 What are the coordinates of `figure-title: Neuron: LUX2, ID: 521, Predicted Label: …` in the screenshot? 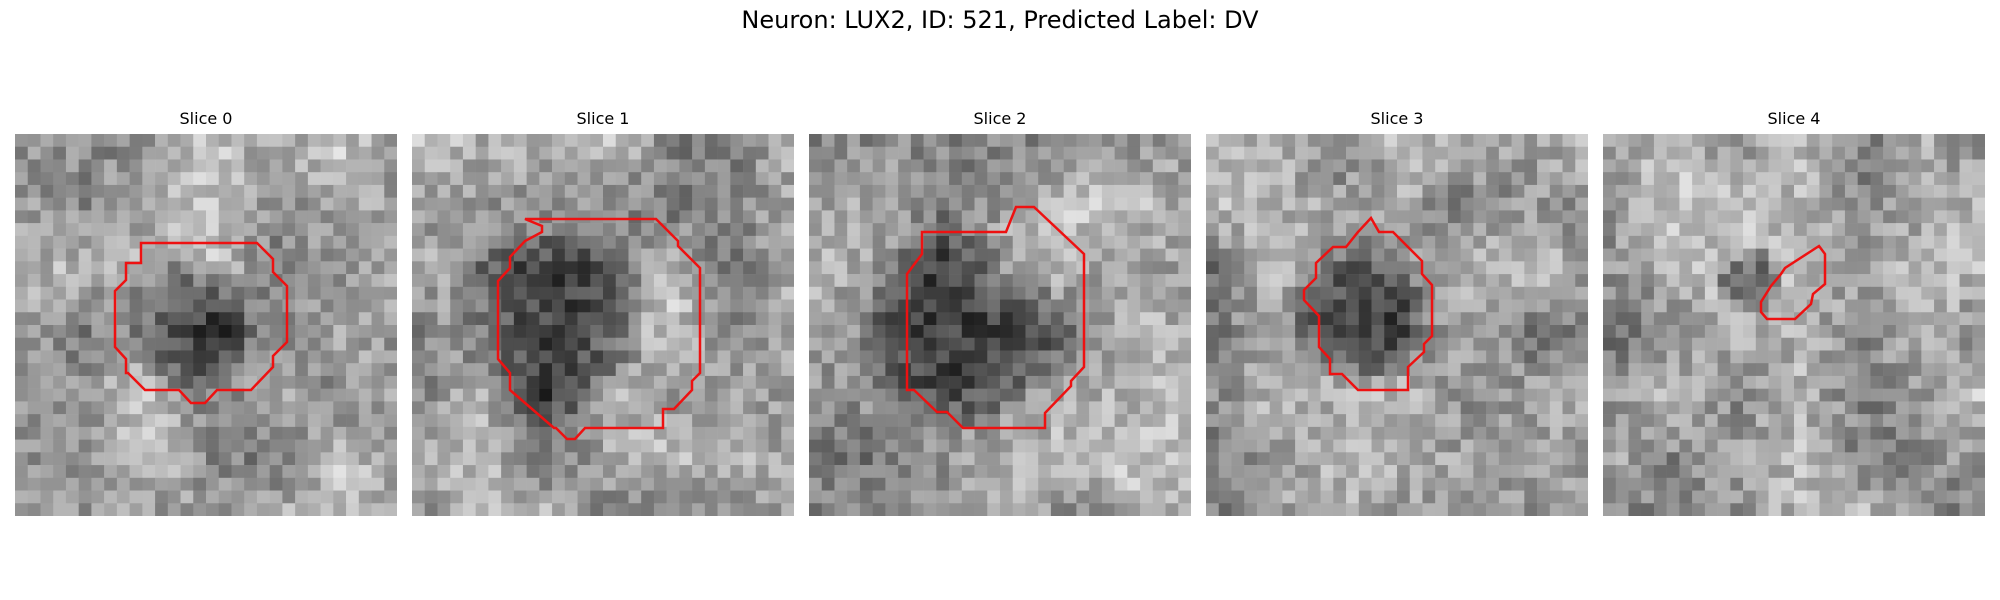 It's located at (1000, 20).